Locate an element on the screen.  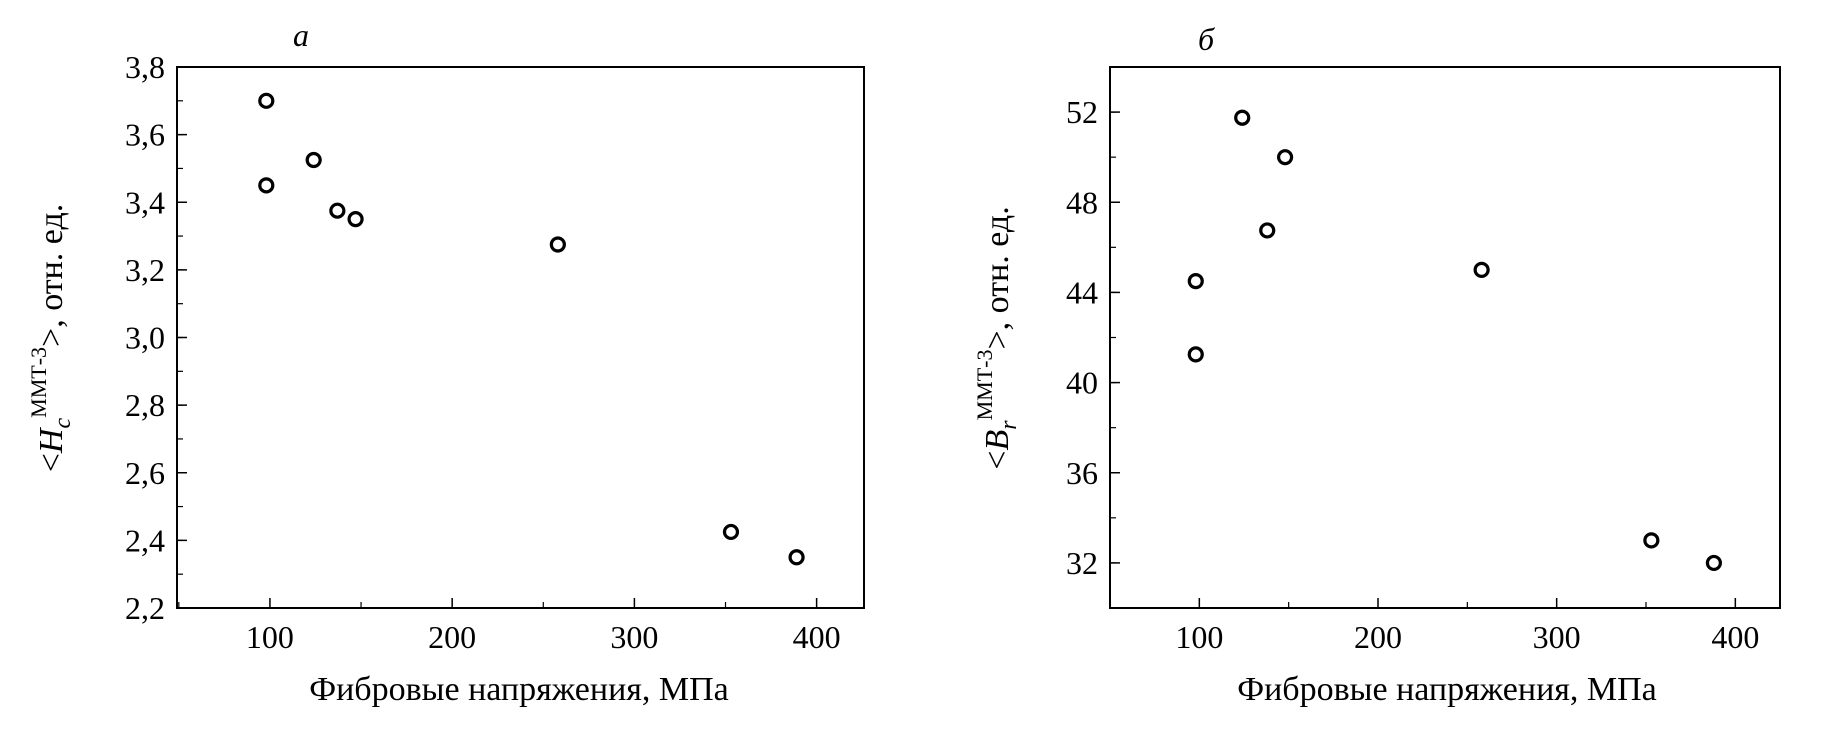
y-axis-label: <BrММТ-3>, отн. ед. is located at coordinates (997, 337).